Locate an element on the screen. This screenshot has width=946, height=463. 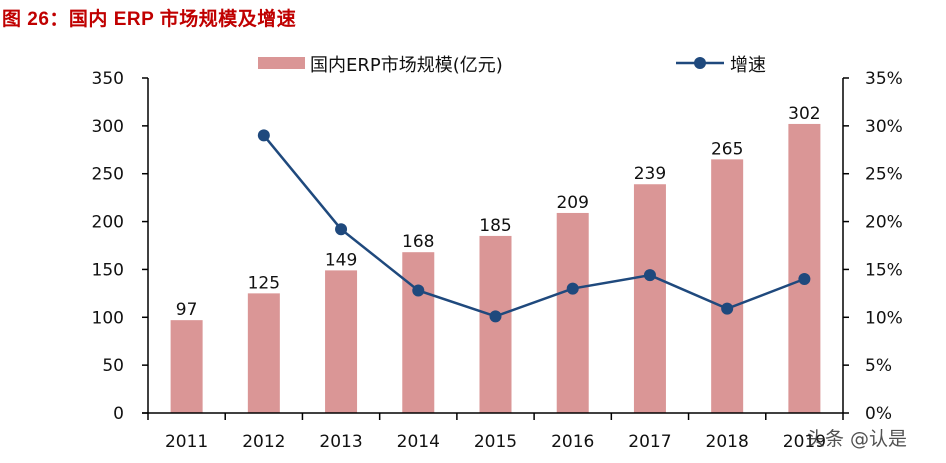
left-tick-label: 200 is located at coordinates (108, 223).